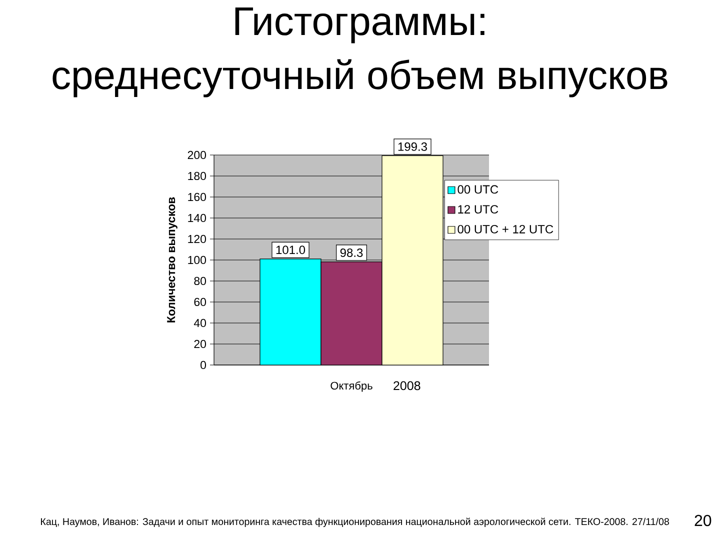  What do you see at coordinates (478, 209) in the screenshot?
I see `legend-label: 12 UTC` at bounding box center [478, 209].